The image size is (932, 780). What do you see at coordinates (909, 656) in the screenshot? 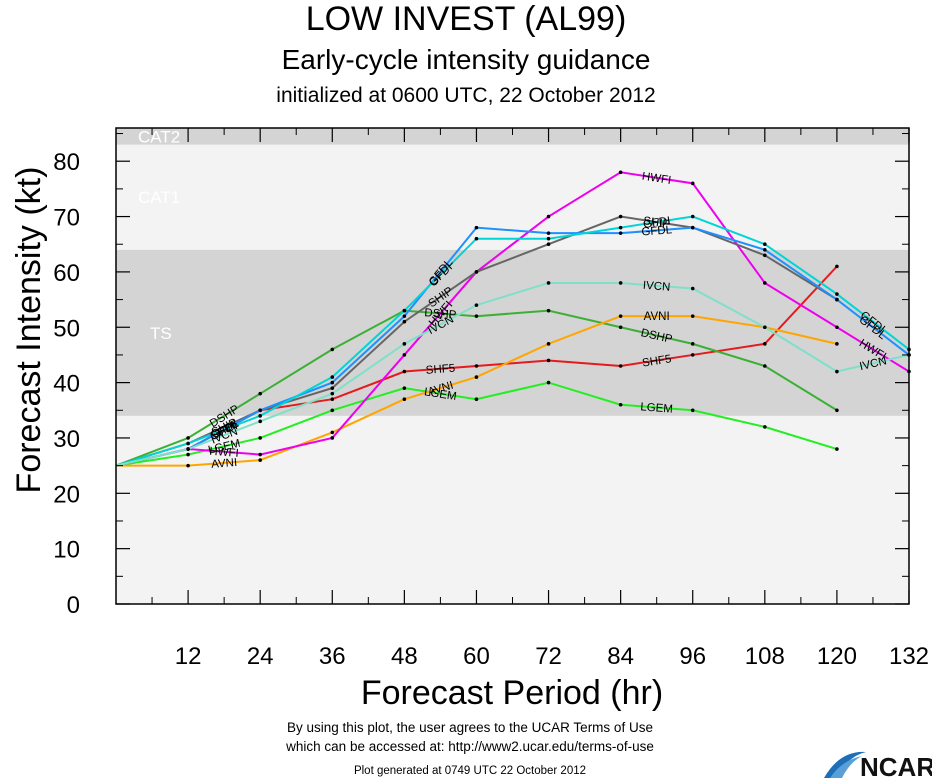
I see `x-tick-label: 132` at bounding box center [909, 656].